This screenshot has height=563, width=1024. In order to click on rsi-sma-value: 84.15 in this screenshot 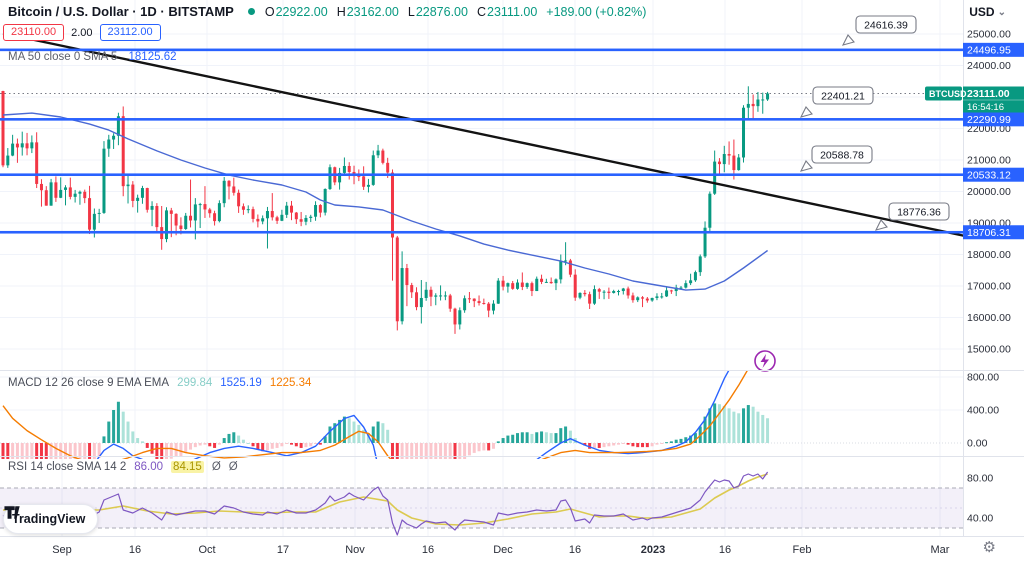, I will do `click(187, 467)`.